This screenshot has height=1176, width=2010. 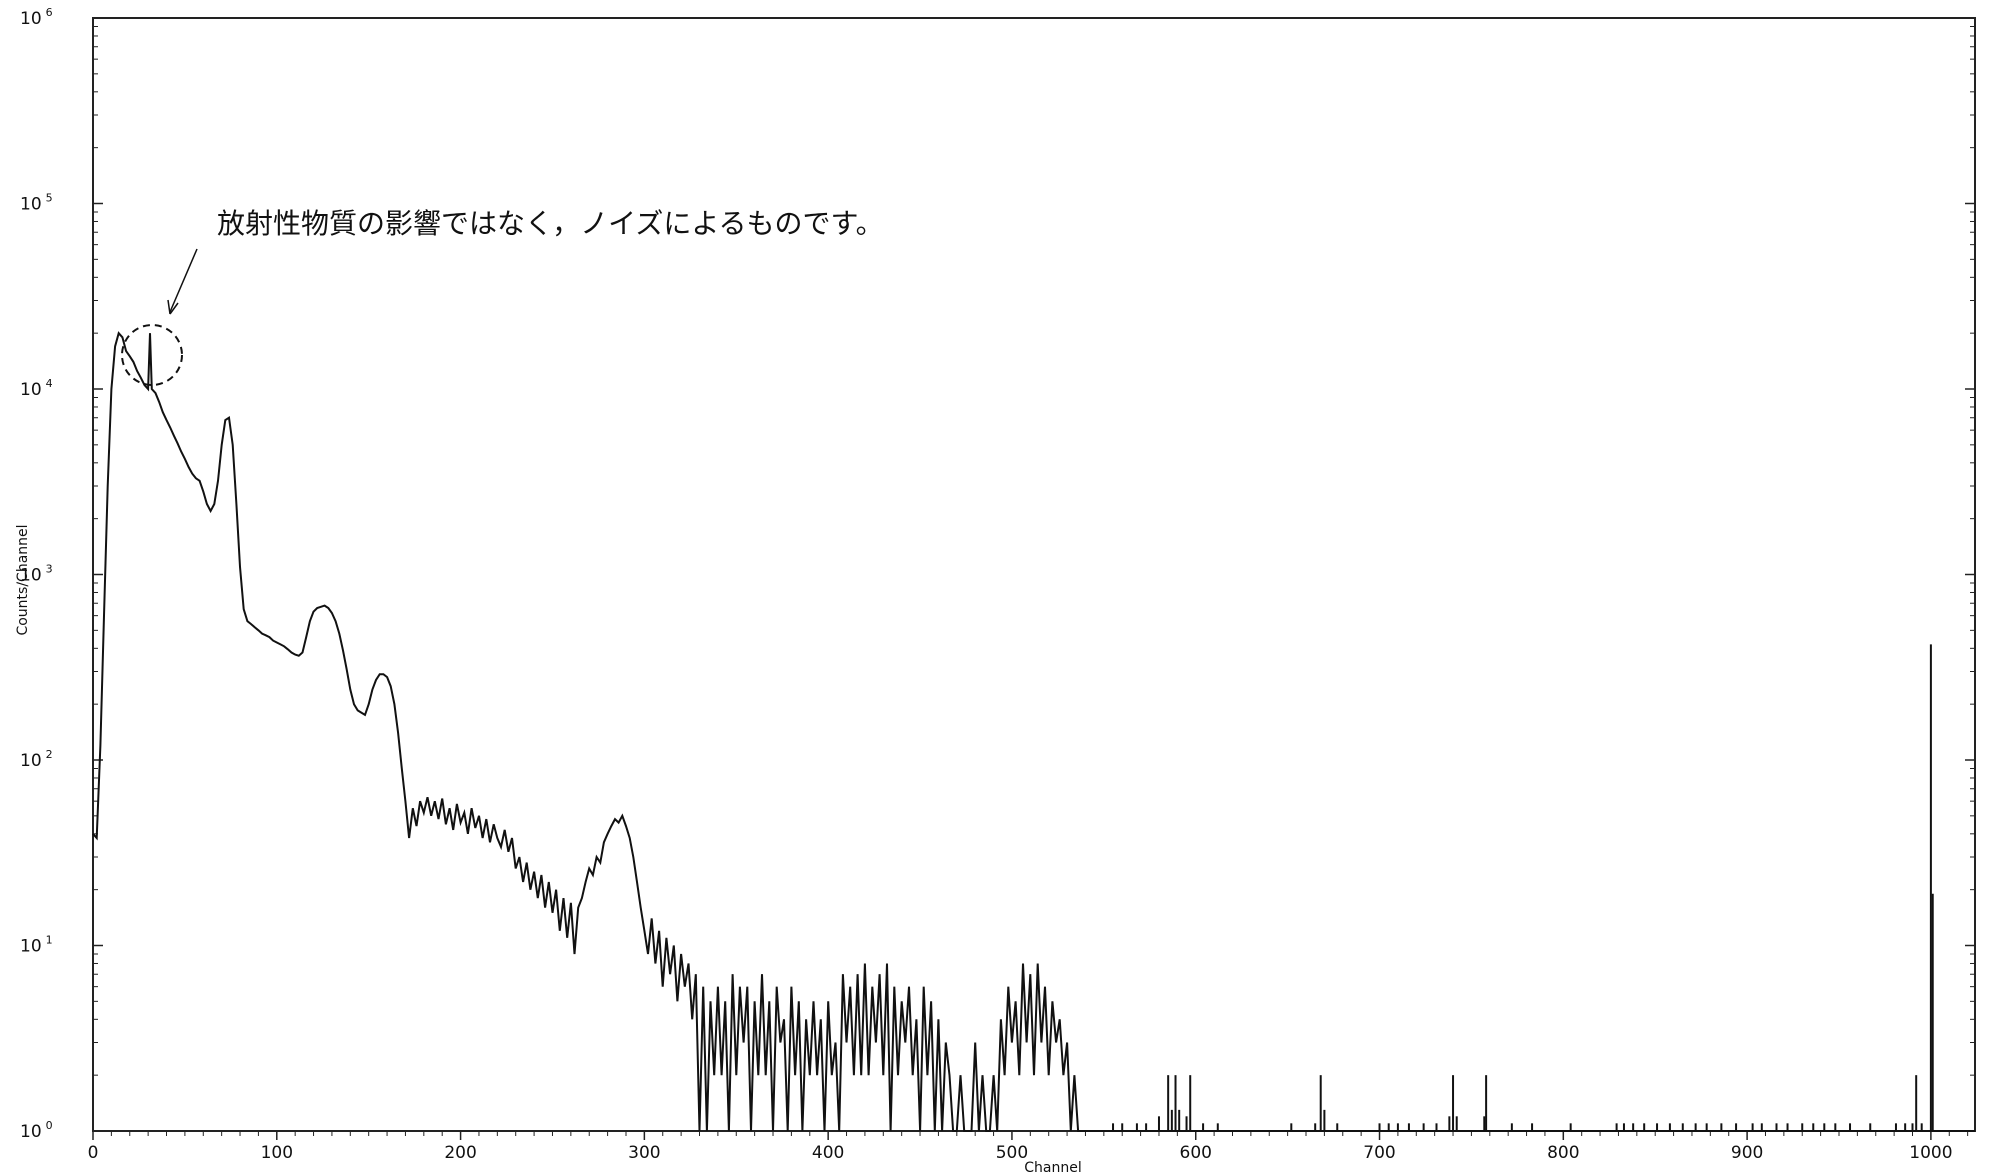 What do you see at coordinates (277, 1153) in the screenshot?
I see `x-tick-label: 100` at bounding box center [277, 1153].